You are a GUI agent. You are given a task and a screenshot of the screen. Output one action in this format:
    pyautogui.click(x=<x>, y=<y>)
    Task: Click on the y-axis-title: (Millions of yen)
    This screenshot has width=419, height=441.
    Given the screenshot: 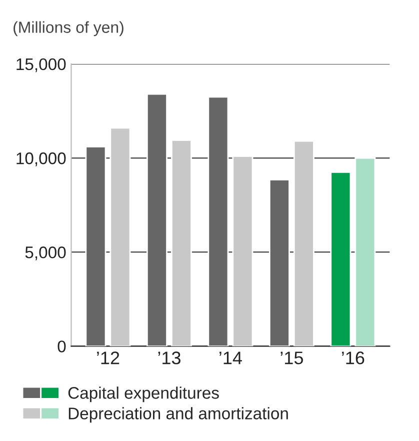 What is the action you would take?
    pyautogui.click(x=69, y=28)
    